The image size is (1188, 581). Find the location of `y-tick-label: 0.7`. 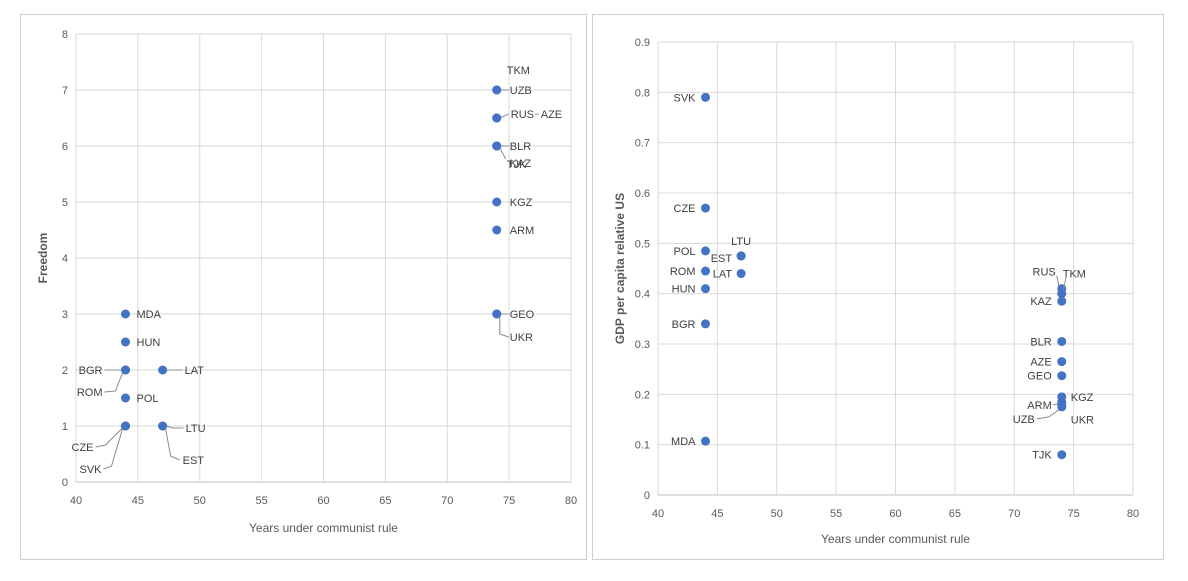

y-tick-label: 0.7 is located at coordinates (642, 144).